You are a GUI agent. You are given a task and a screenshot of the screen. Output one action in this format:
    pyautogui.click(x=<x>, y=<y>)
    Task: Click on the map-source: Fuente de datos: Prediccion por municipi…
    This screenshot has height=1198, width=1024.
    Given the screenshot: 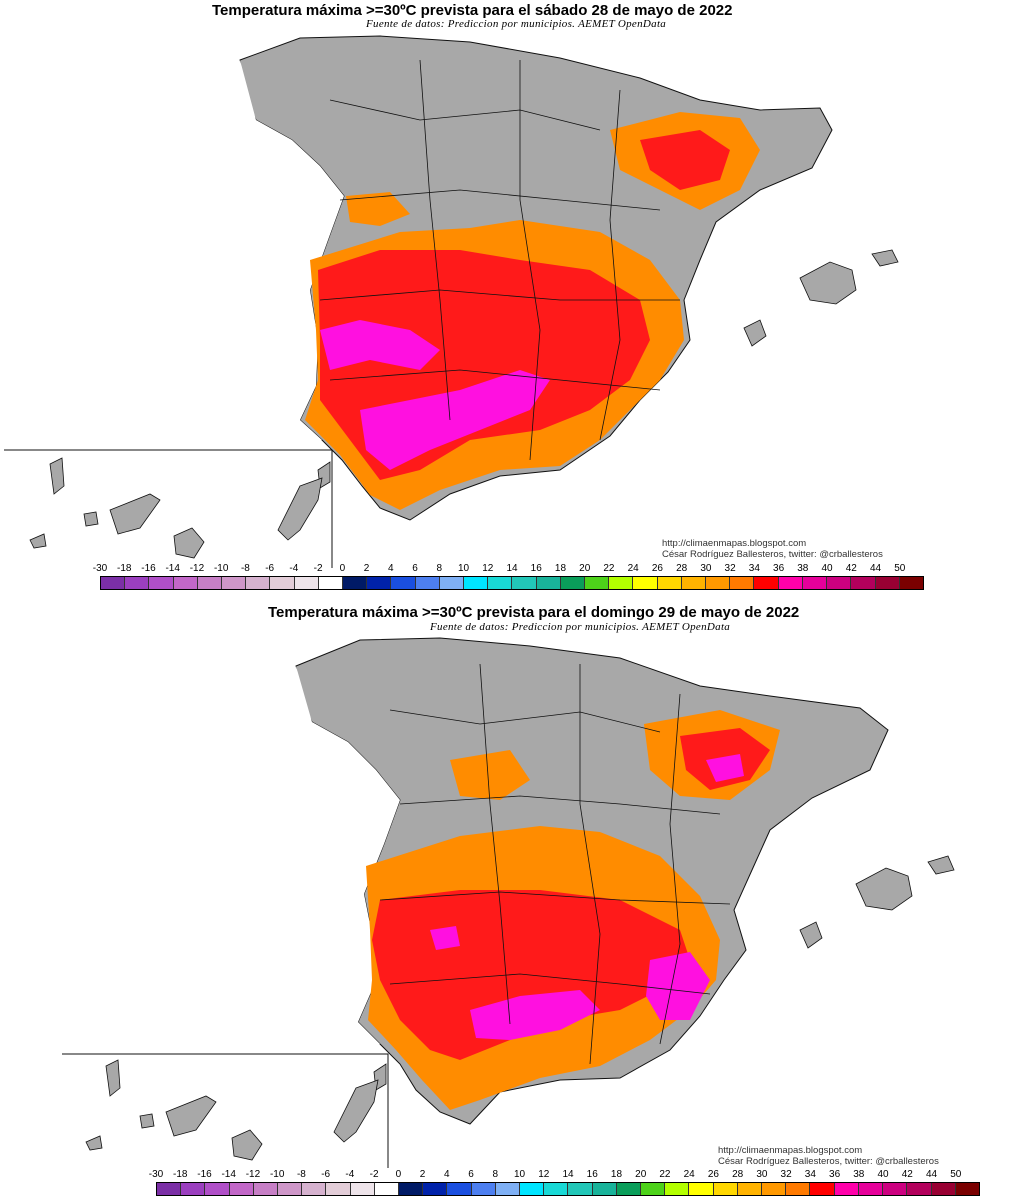 What is the action you would take?
    pyautogui.click(x=580, y=627)
    